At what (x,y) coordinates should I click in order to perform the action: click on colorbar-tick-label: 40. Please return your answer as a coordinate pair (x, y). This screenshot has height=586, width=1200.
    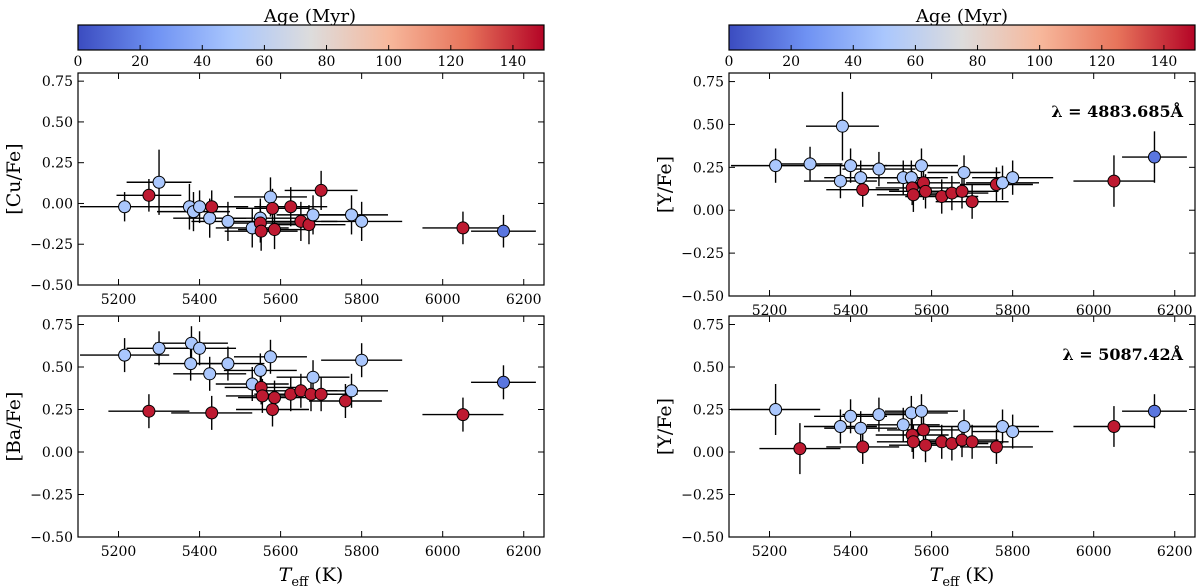
    Looking at the image, I should click on (853, 62).